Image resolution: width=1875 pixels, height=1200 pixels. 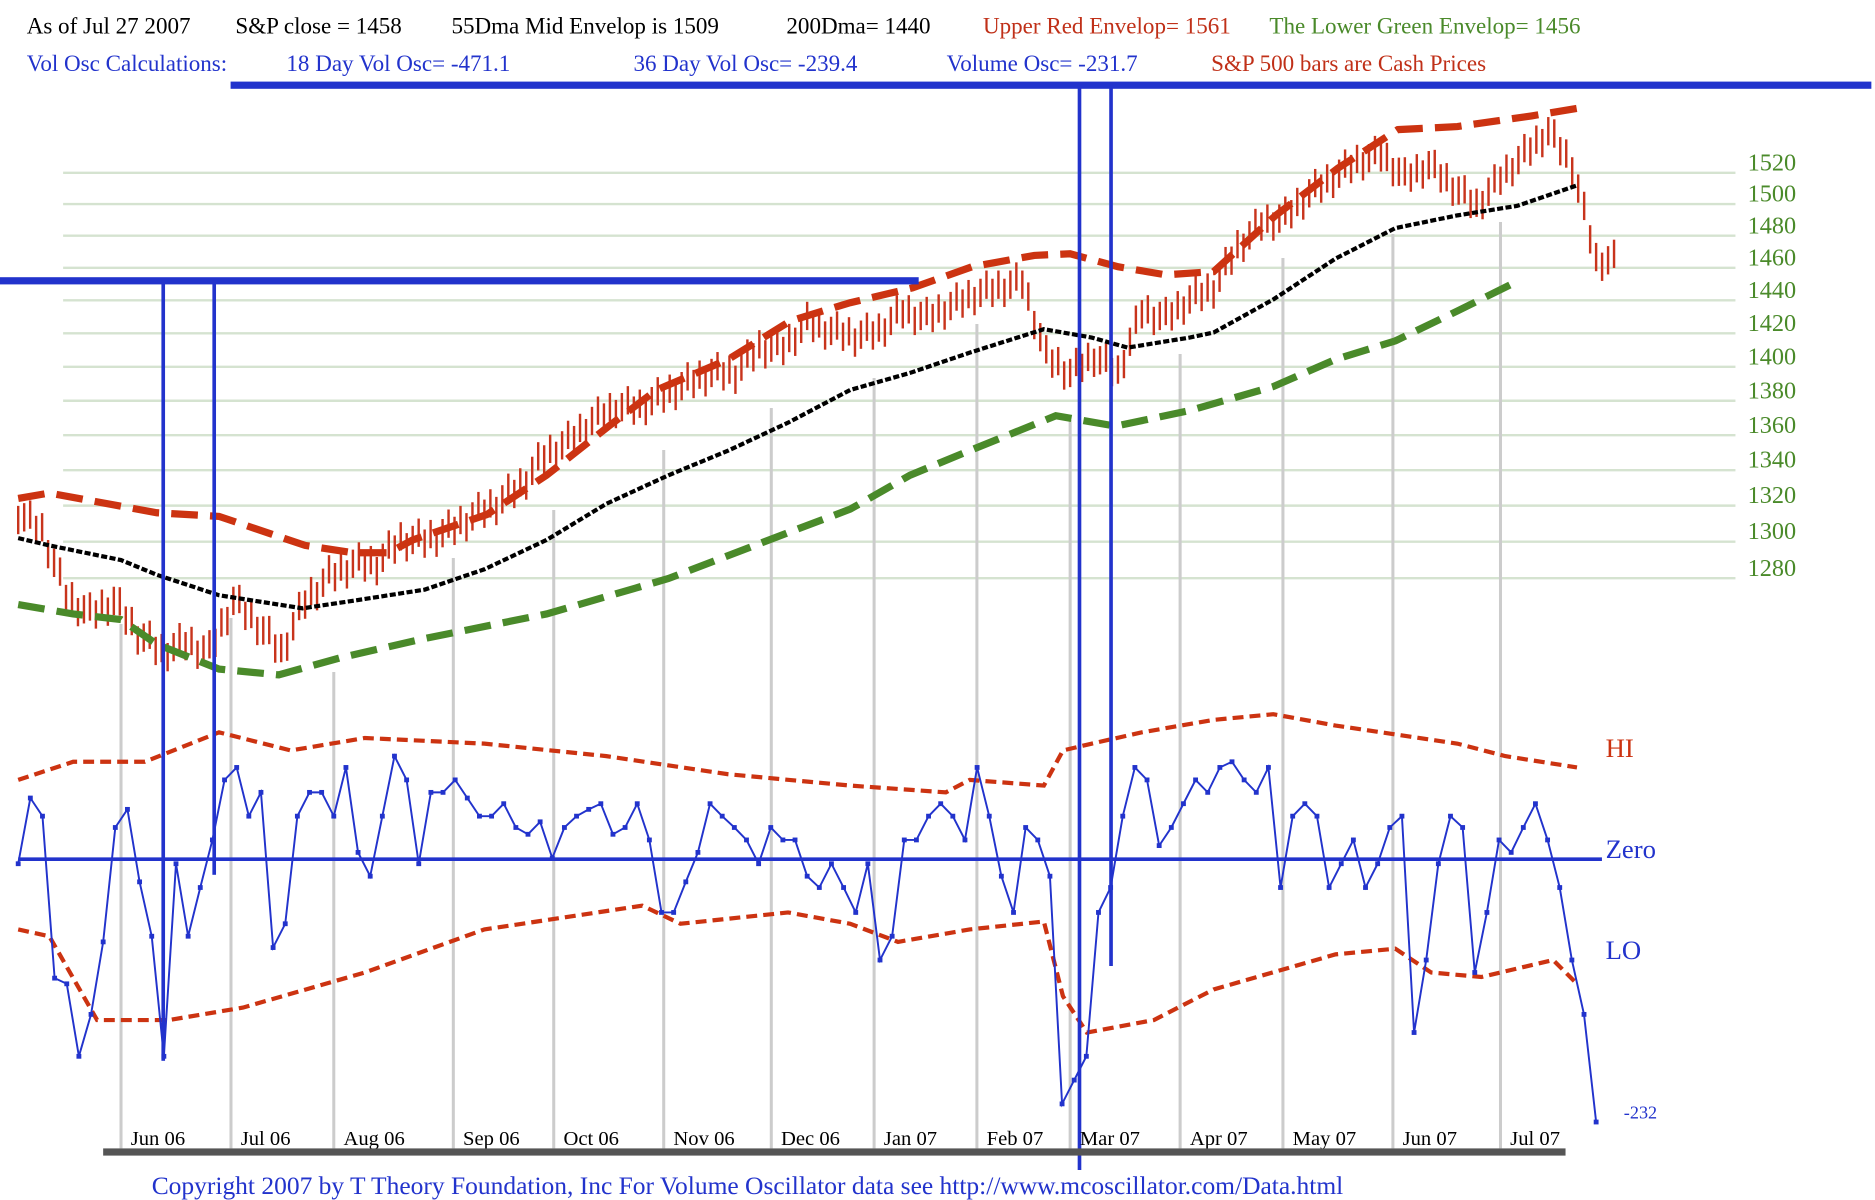 What do you see at coordinates (1772, 495) in the screenshot?
I see `price-tick-label: 1320` at bounding box center [1772, 495].